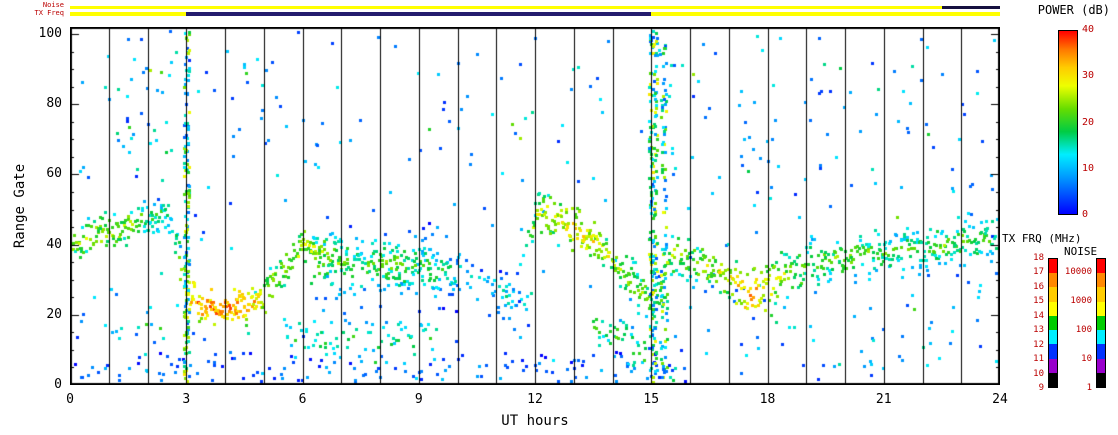 Image resolution: width=1118 pixels, height=435 pixels. I want to click on noise-tick-label: 10000, so click(1078, 272).